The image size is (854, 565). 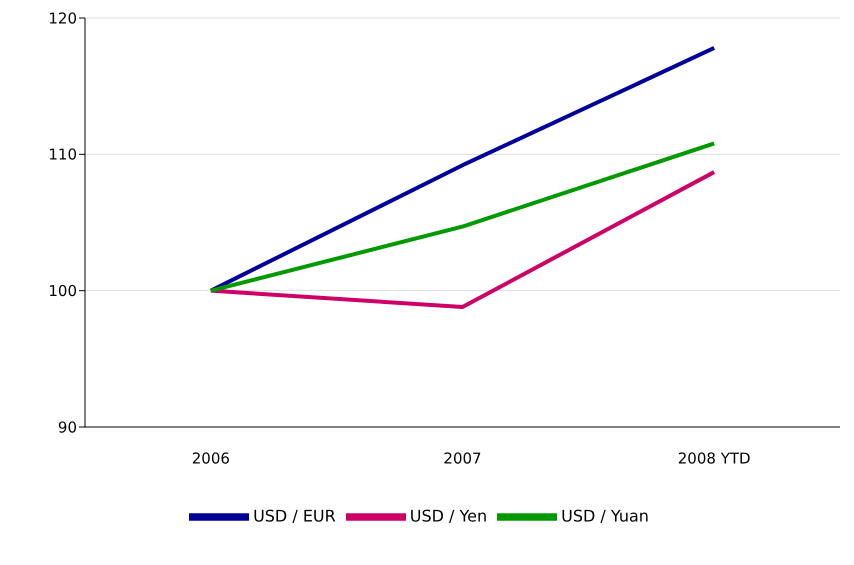 I want to click on x-tick-label: 2007, so click(x=462, y=459).